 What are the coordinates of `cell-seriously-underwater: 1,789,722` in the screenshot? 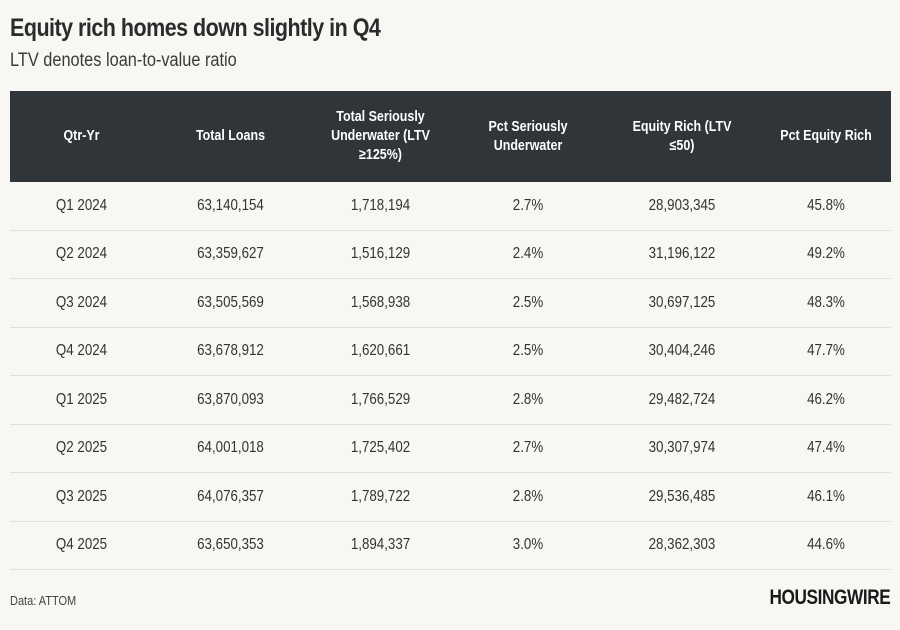 It's located at (380, 496).